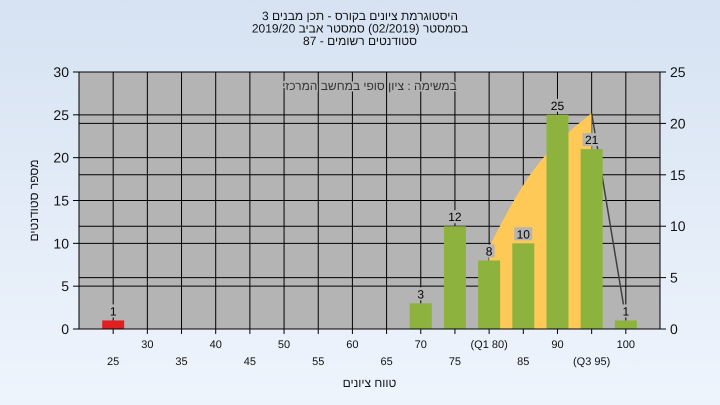 This screenshot has height=405, width=720. I want to click on x-tick-label: 60, so click(352, 345).